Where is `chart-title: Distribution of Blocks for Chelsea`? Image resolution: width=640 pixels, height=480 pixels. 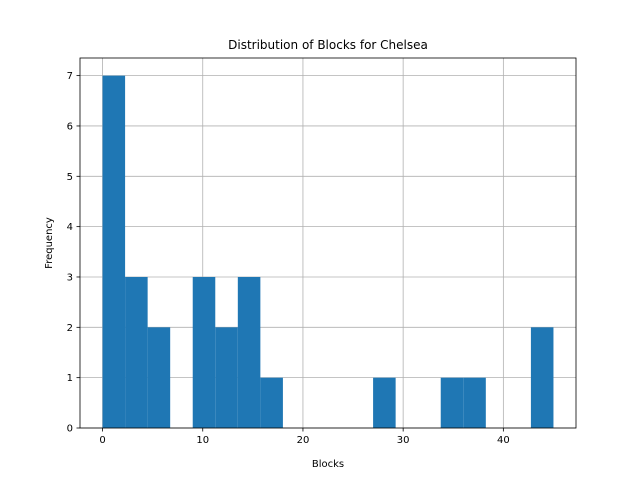
chart-title: Distribution of Blocks for Chelsea is located at coordinates (328, 45).